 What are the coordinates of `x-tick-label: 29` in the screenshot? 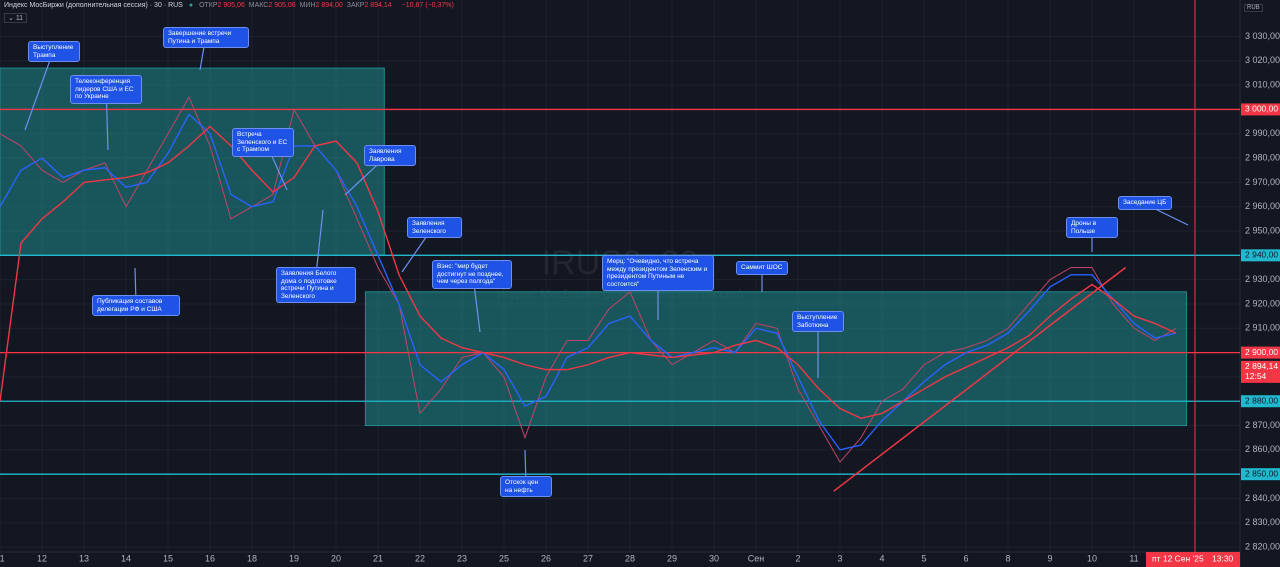 It's located at (672, 558).